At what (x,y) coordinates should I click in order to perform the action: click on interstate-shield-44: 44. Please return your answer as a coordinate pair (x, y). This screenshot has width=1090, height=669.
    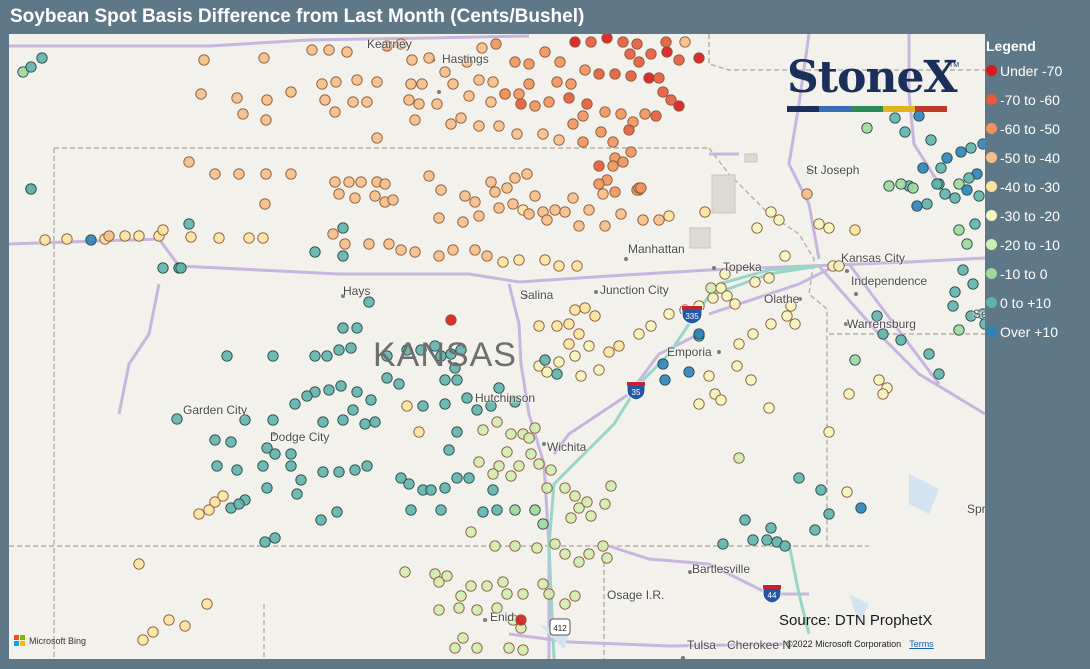
    Looking at the image, I should click on (772, 594).